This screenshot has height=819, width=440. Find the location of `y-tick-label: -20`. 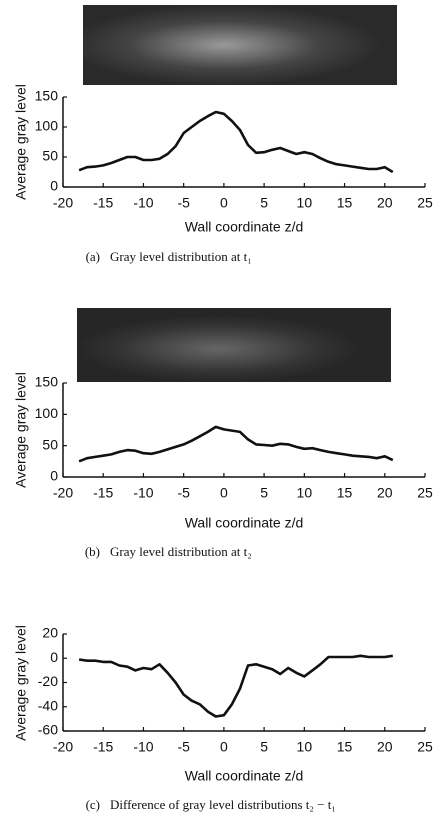

y-tick-label: -20 is located at coordinates (48, 681).